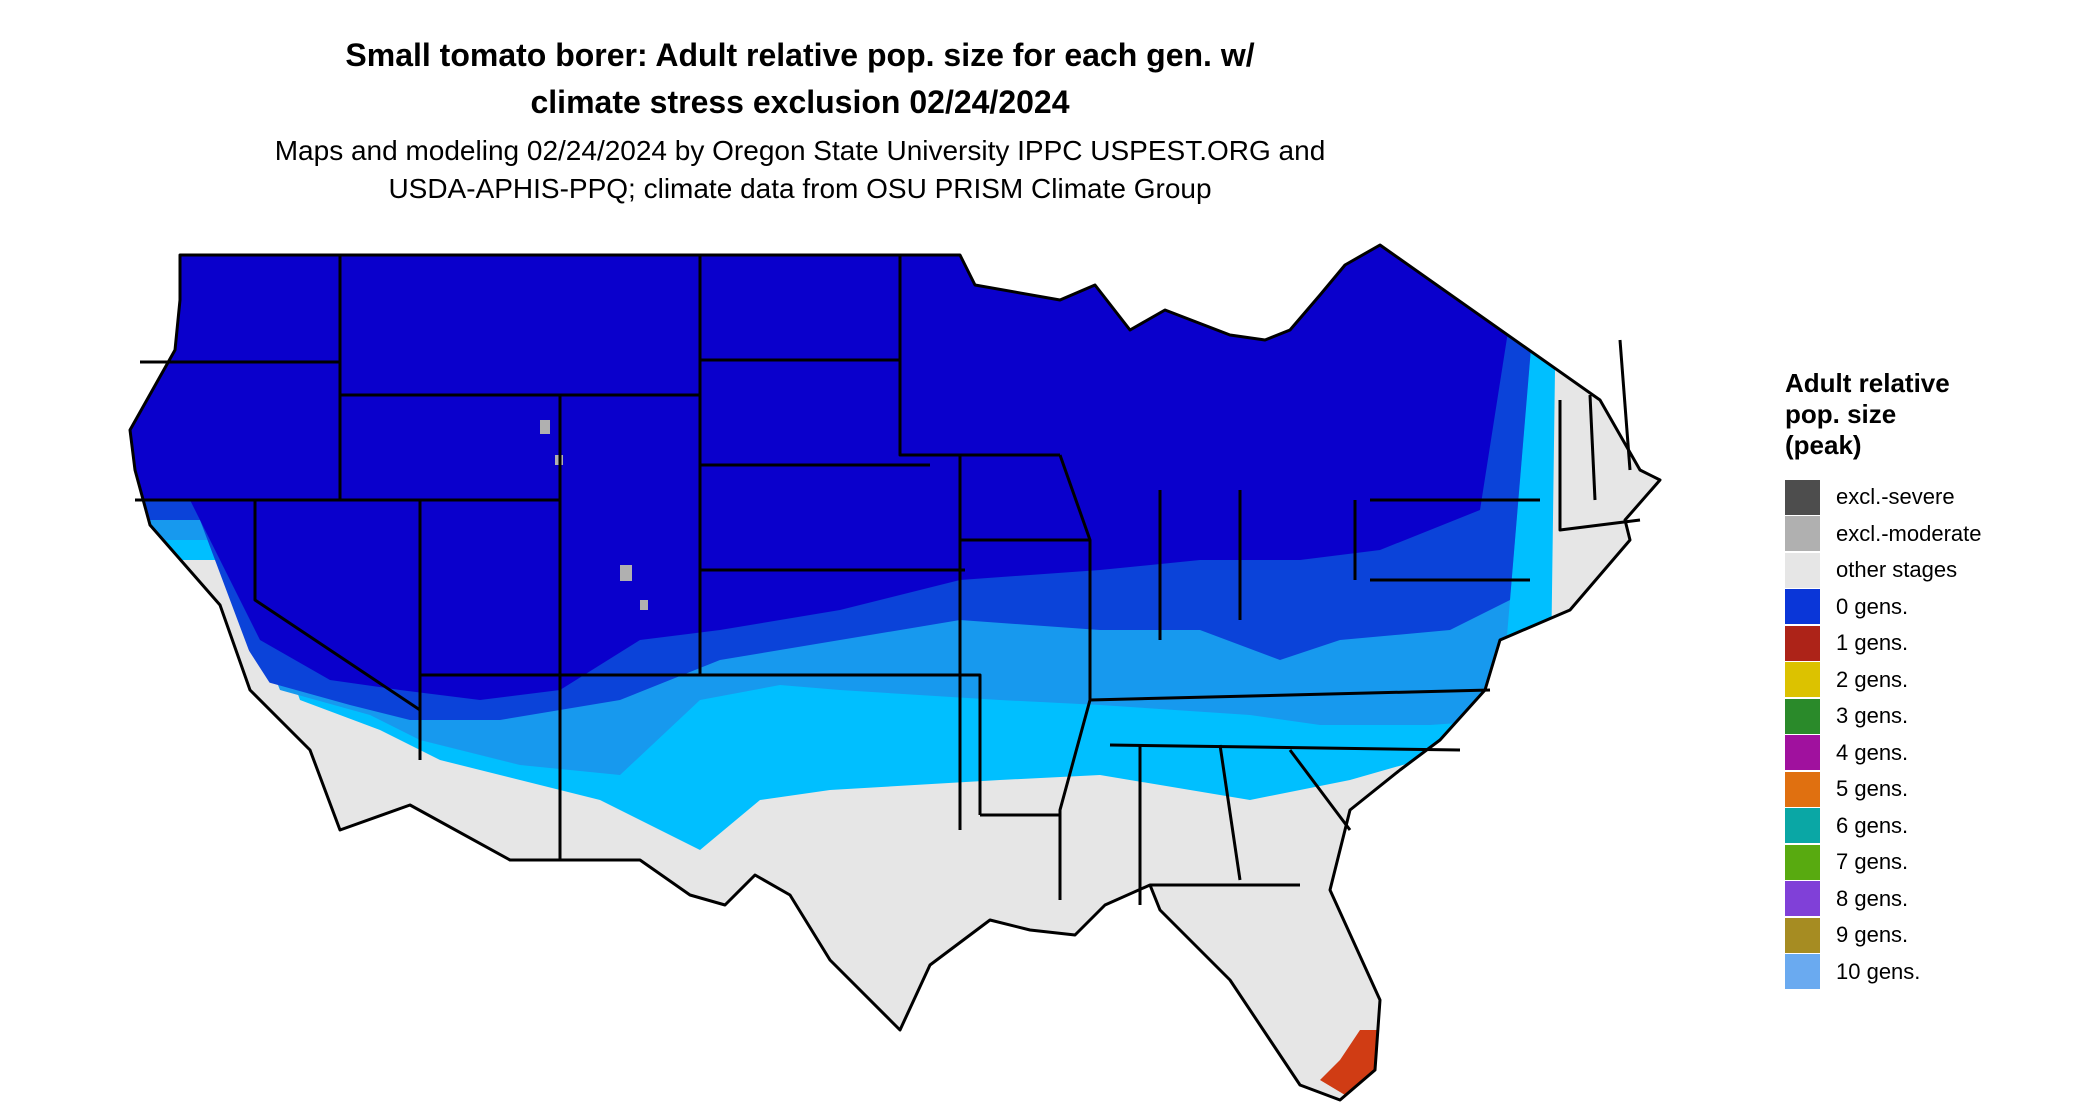  I want to click on legend-item: 3 gens., so click(1883, 716).